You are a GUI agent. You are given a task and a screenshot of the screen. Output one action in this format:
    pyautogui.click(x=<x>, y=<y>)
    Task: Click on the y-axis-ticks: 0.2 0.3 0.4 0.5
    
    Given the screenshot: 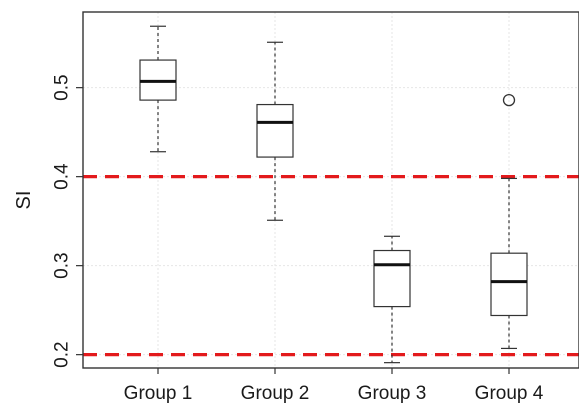 What is the action you would take?
    pyautogui.click(x=67, y=221)
    